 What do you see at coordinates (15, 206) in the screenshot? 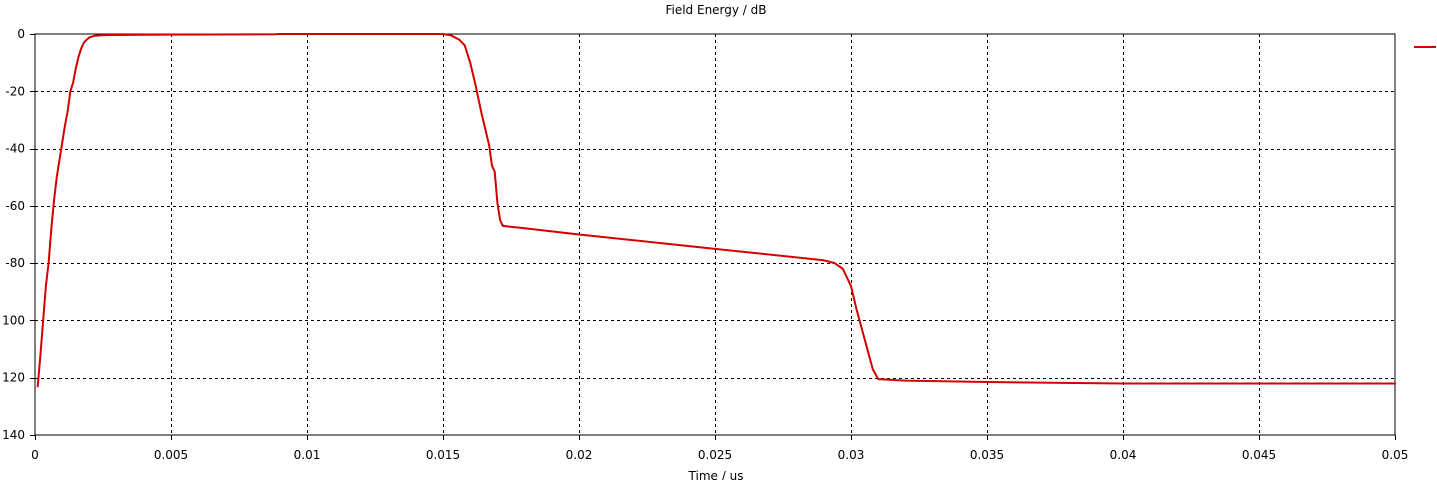
I see `y-tick-label-3: -60` at bounding box center [15, 206].